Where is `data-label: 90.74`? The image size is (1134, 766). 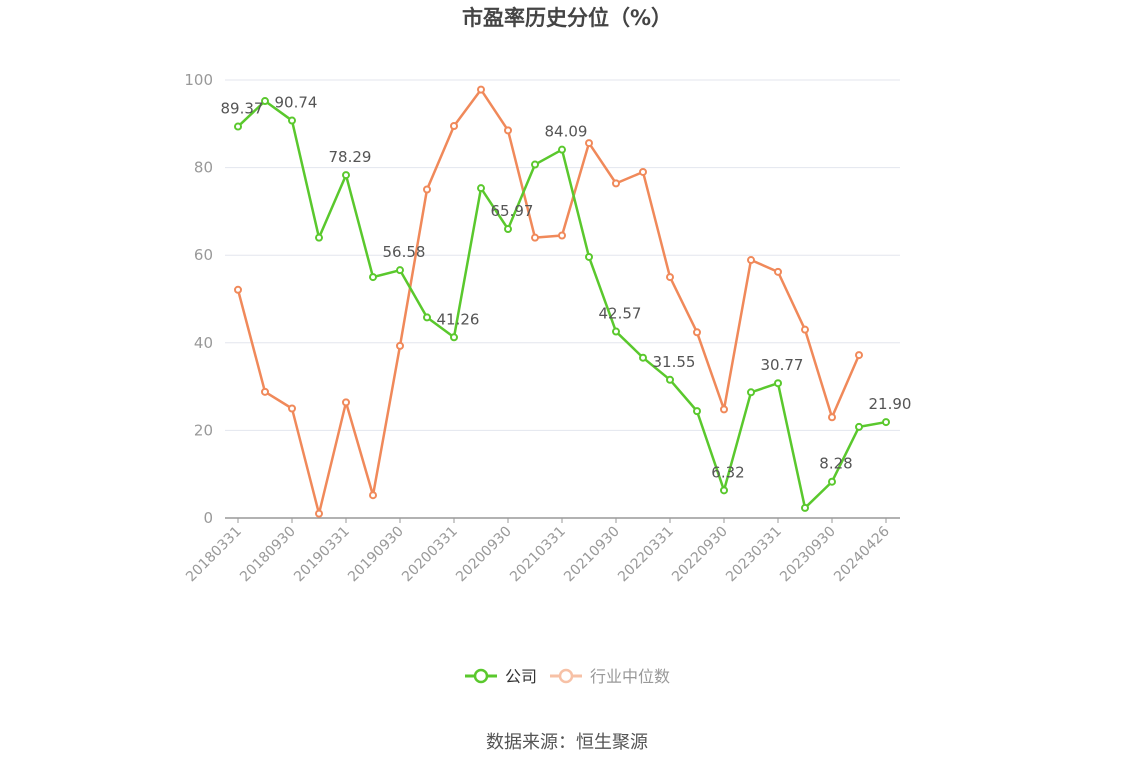 data-label: 90.74 is located at coordinates (296, 103).